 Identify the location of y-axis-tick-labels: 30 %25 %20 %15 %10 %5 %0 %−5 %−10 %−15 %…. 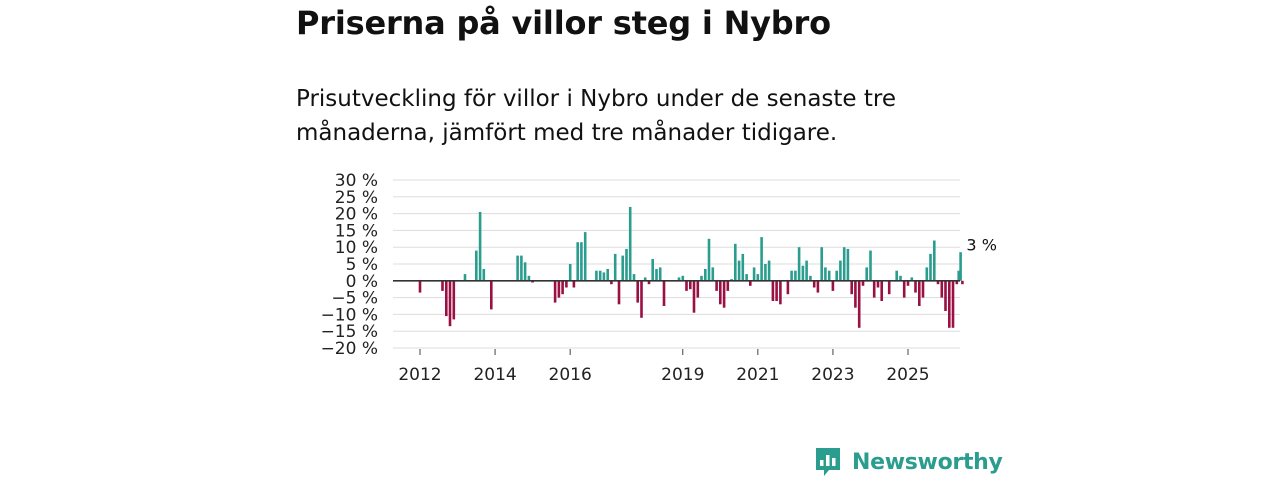
(349, 265).